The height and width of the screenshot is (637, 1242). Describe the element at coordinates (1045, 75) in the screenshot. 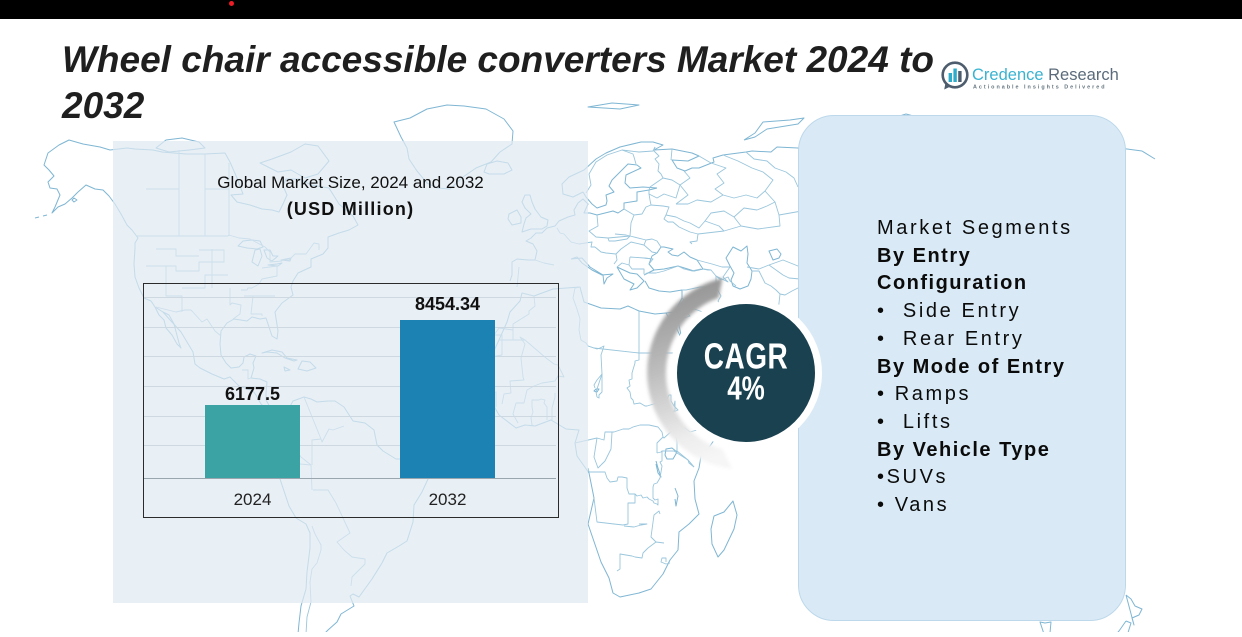

I see `svg-text: Credence Research` at that location.